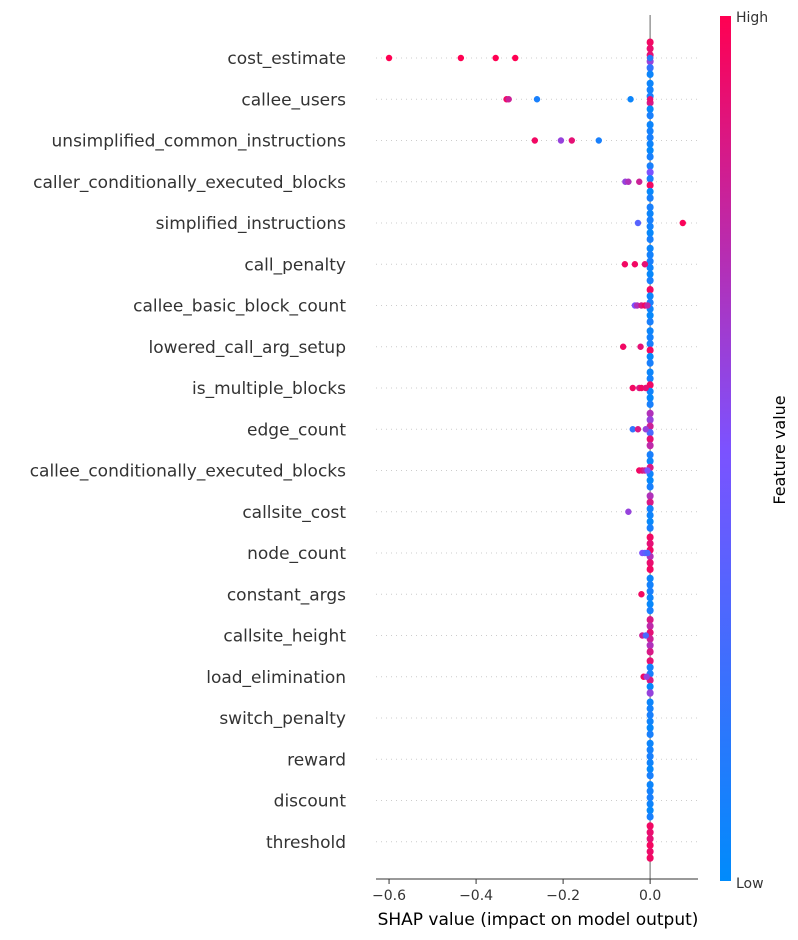 The width and height of the screenshot is (798, 940). Describe the element at coordinates (282, 719) in the screenshot. I see `feature-label: switch_penalty` at that location.